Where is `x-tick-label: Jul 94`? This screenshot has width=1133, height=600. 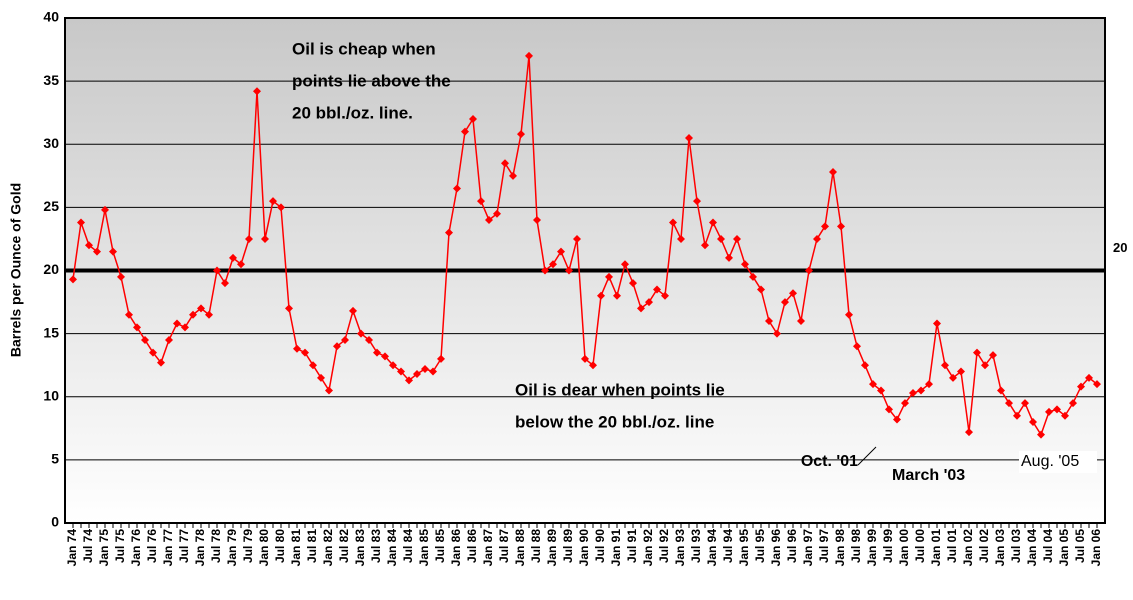 x-tick-label: Jul 94 is located at coordinates (728, 546).